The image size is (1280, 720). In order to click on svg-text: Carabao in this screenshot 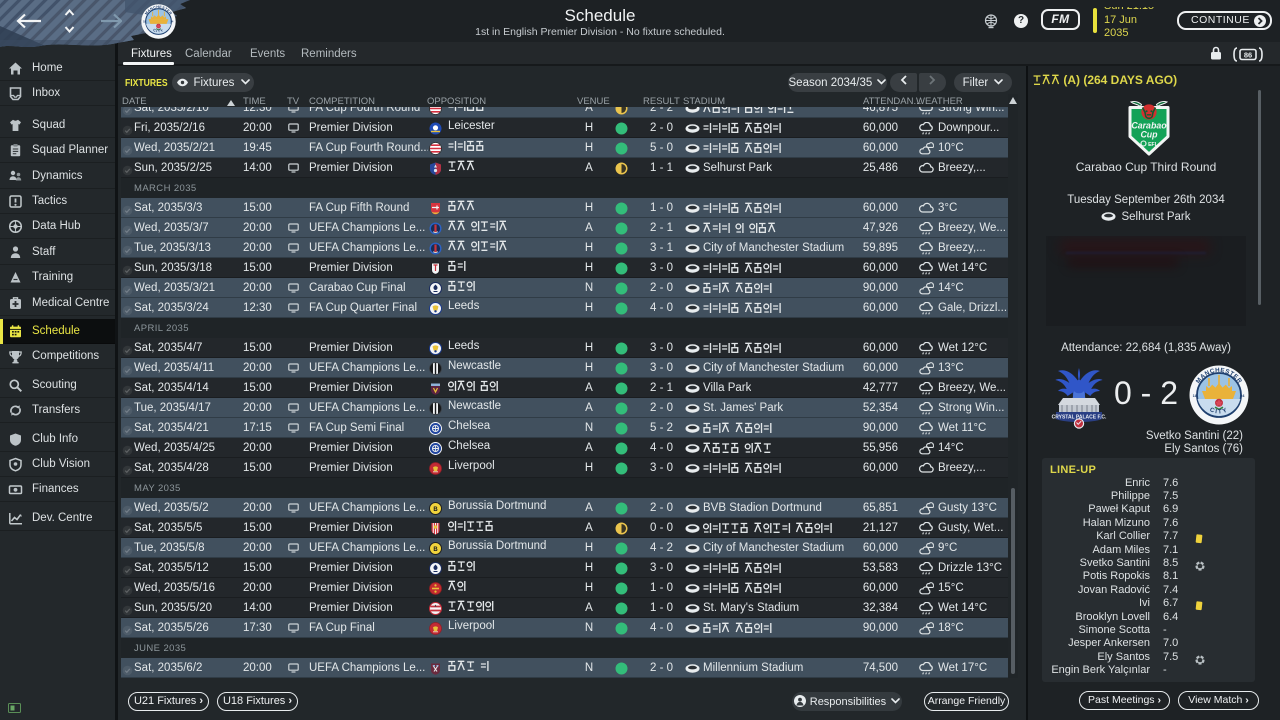, I will do `click(1149, 126)`.